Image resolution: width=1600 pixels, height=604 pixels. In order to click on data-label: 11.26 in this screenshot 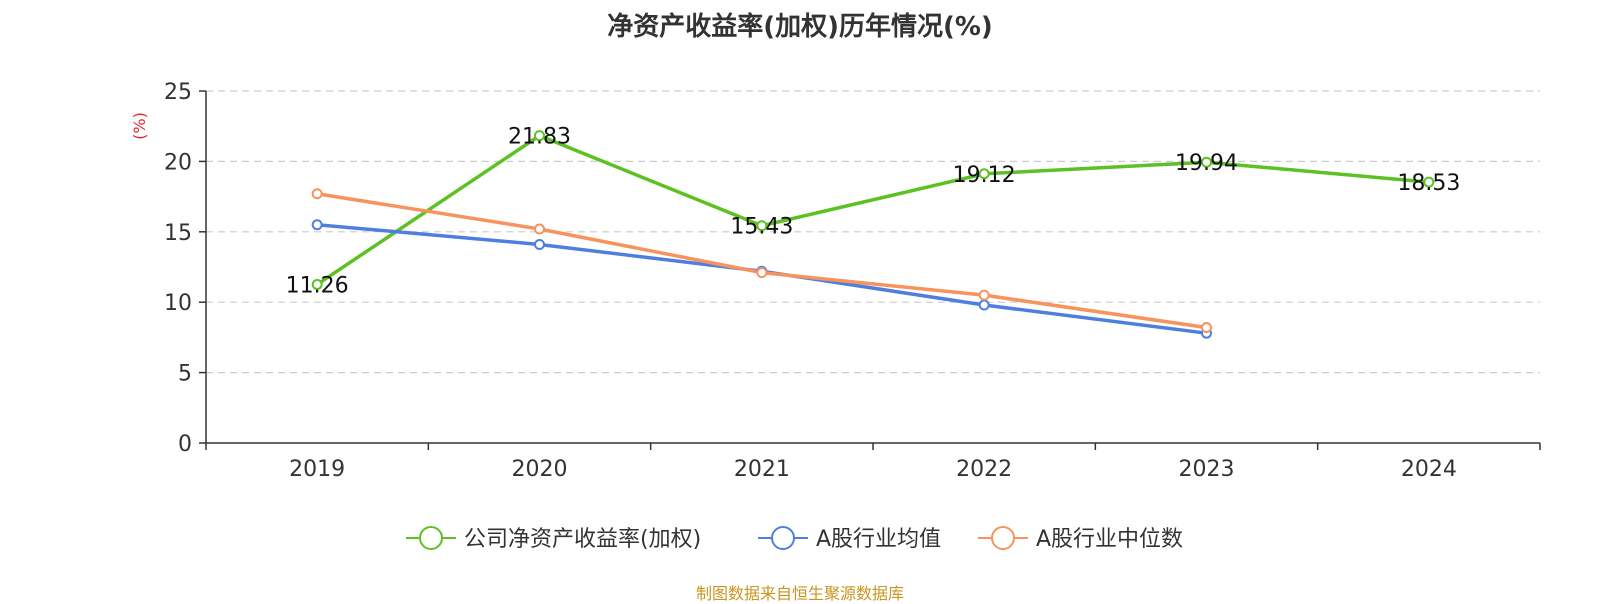, I will do `click(317, 285)`.